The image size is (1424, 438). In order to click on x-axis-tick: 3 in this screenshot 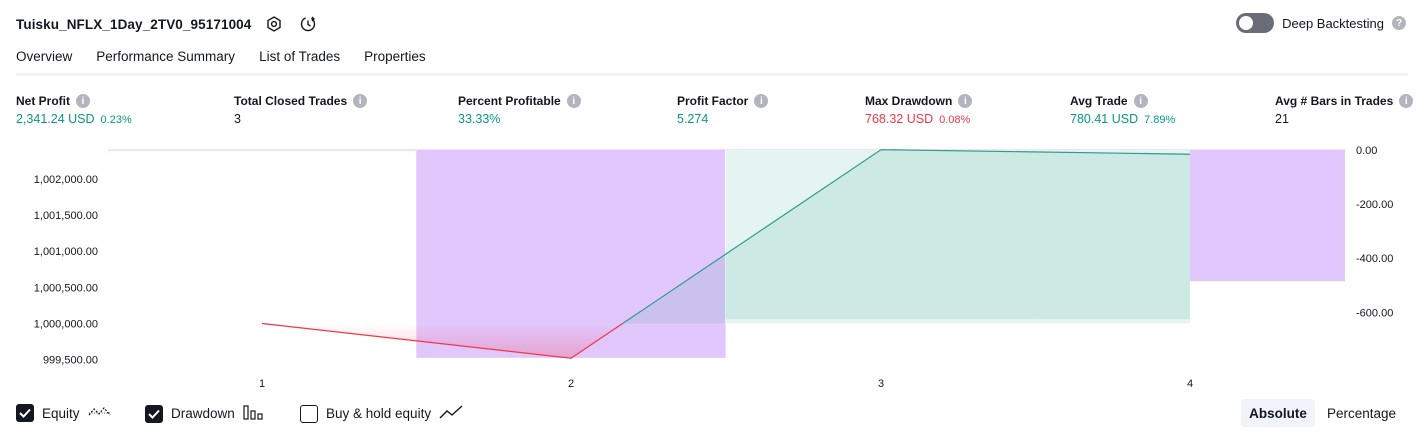, I will do `click(881, 384)`.